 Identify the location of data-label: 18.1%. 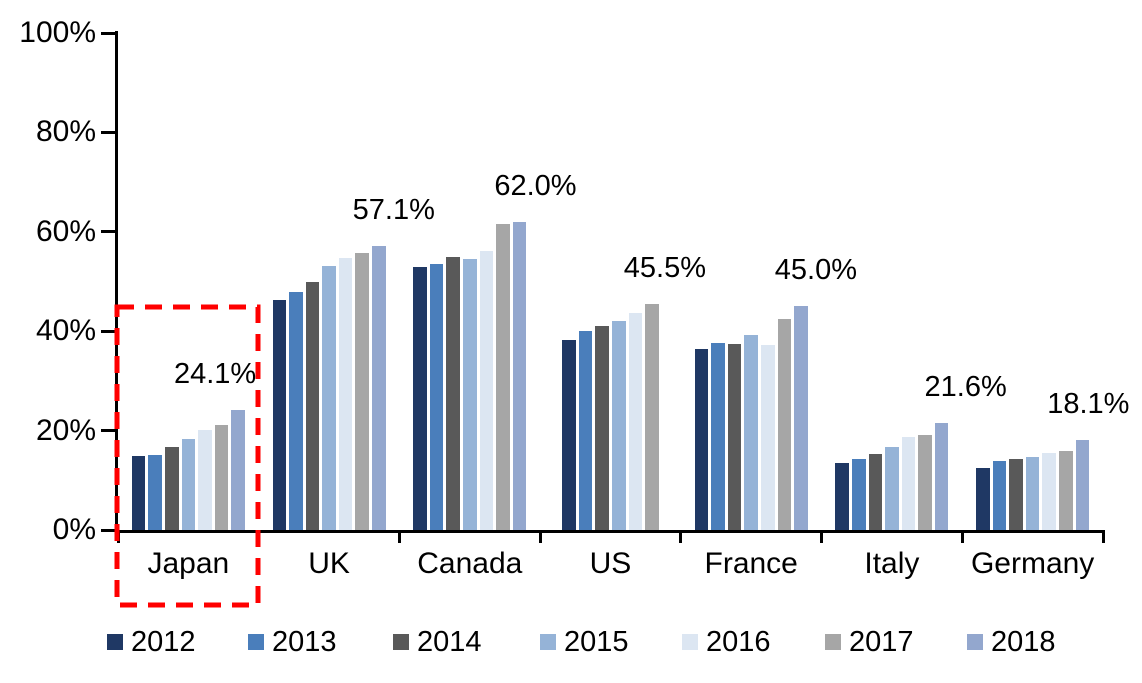
(1088, 404).